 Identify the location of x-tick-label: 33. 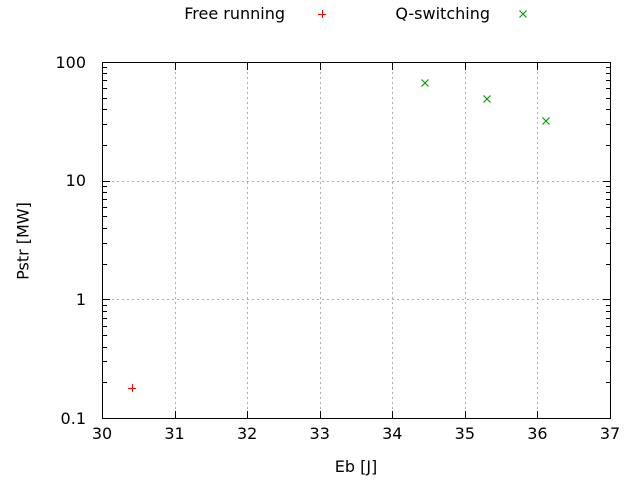
(319, 433).